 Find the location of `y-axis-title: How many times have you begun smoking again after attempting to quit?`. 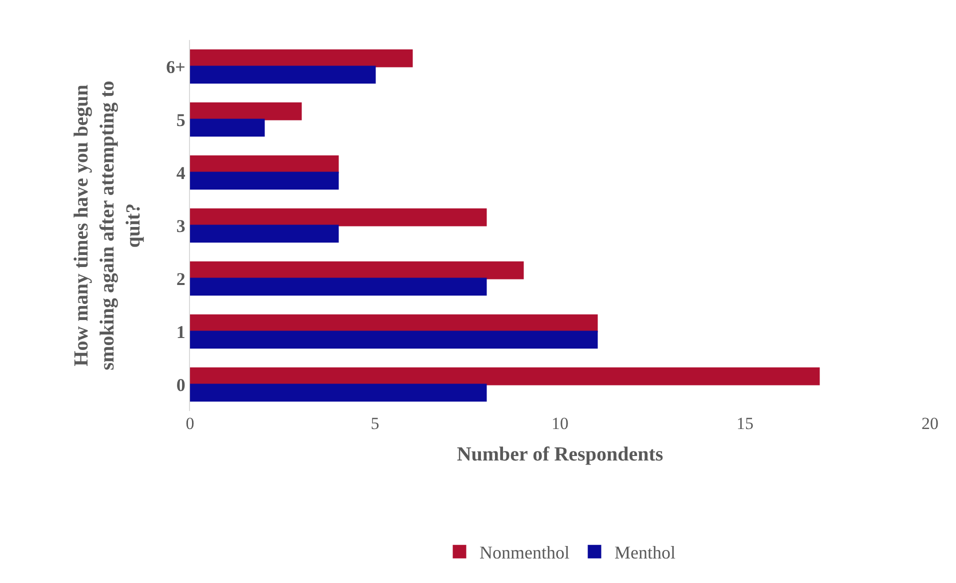

y-axis-title: How many times have you begun smoking again after attempting to quit? is located at coordinates (107, 225).